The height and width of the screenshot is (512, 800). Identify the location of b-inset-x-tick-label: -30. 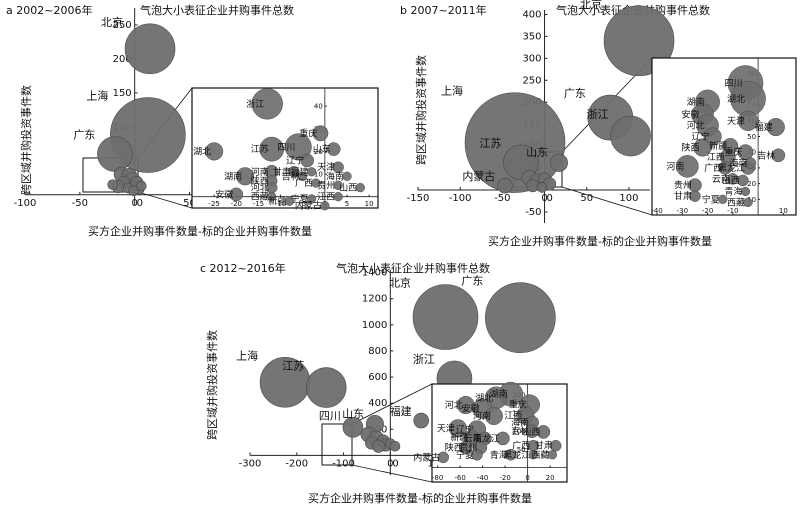
(682, 211).